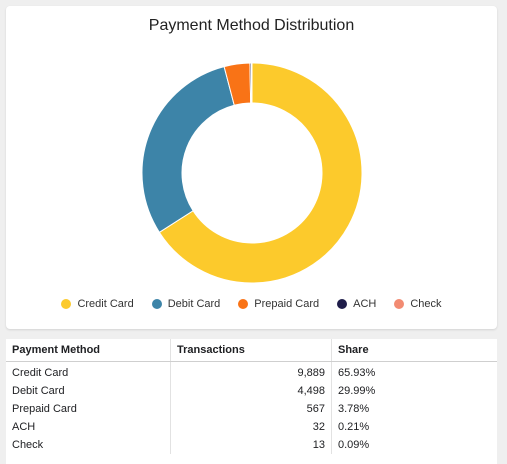 The image size is (507, 464). I want to click on legend-label: Credit Card, so click(105, 304).